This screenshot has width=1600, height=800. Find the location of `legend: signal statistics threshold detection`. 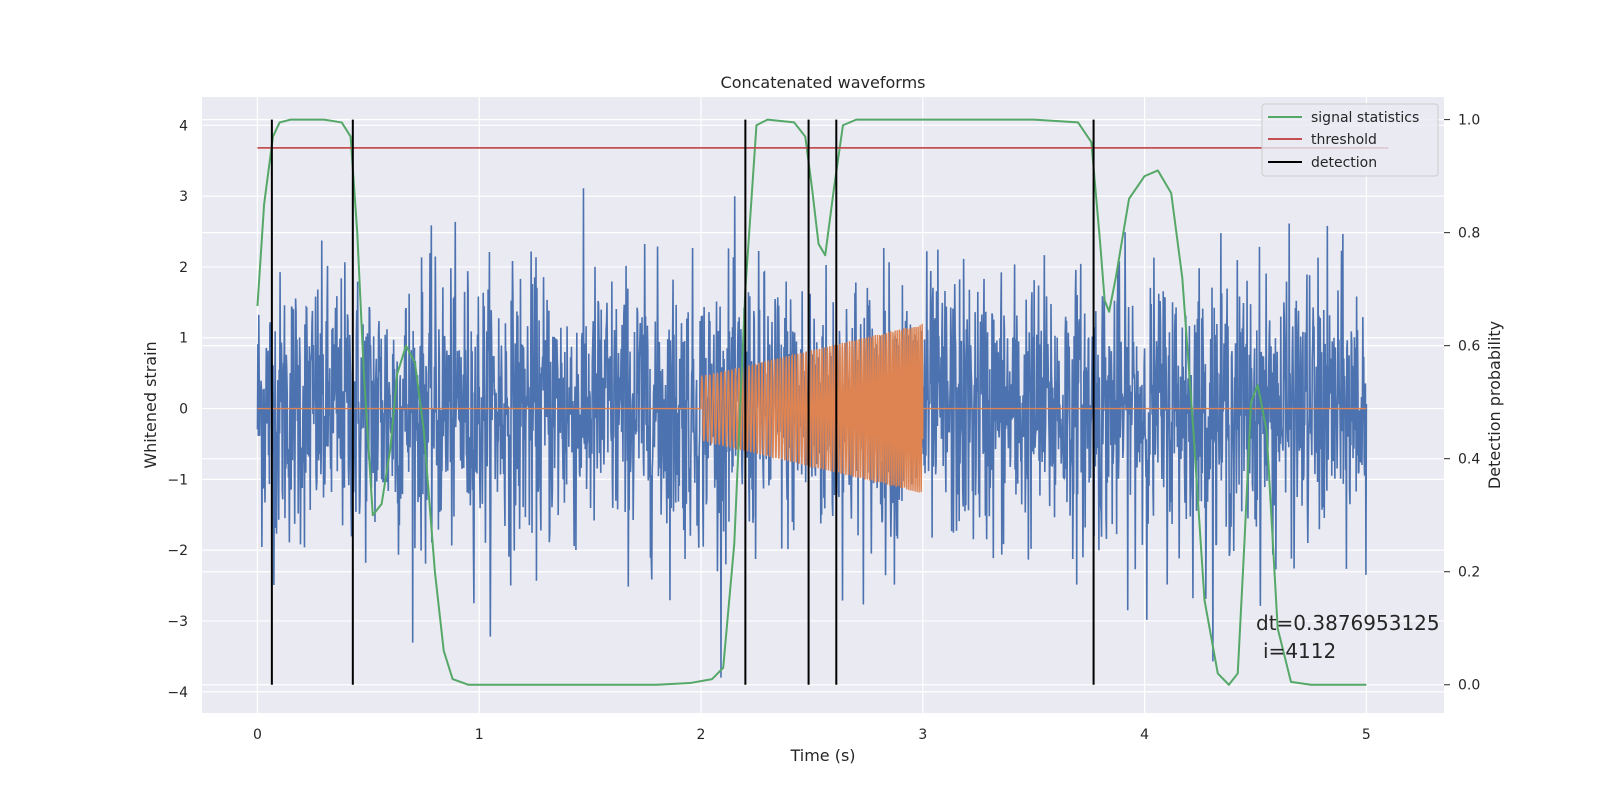

legend: signal statistics threshold detection is located at coordinates (1350, 140).